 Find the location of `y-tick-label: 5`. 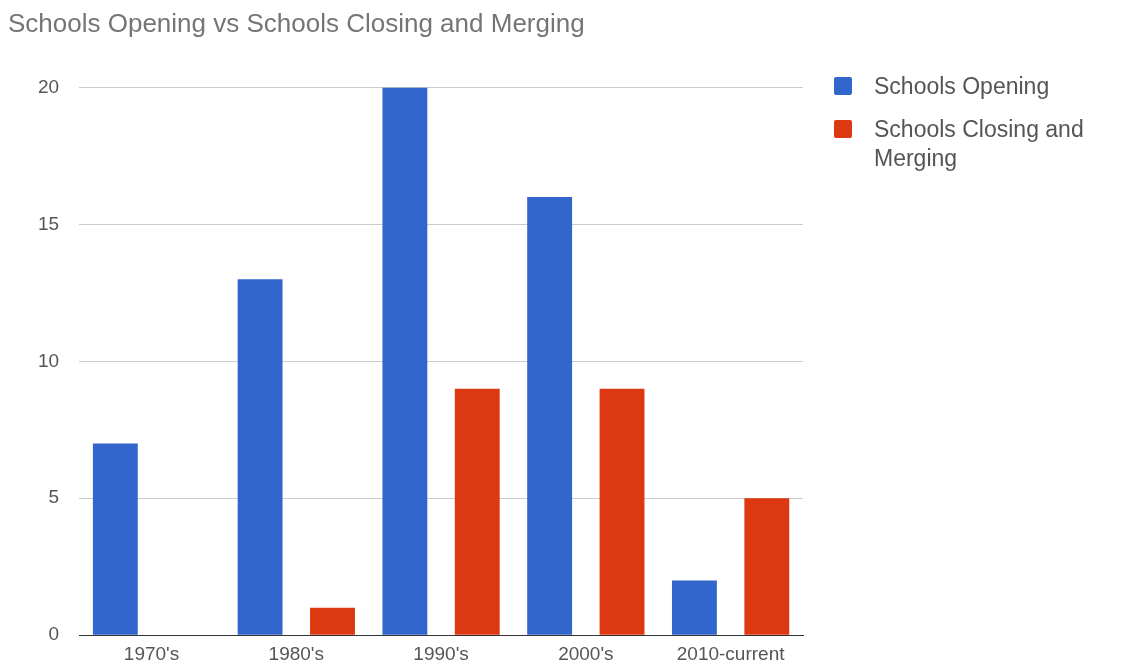

y-tick-label: 5 is located at coordinates (54, 497).